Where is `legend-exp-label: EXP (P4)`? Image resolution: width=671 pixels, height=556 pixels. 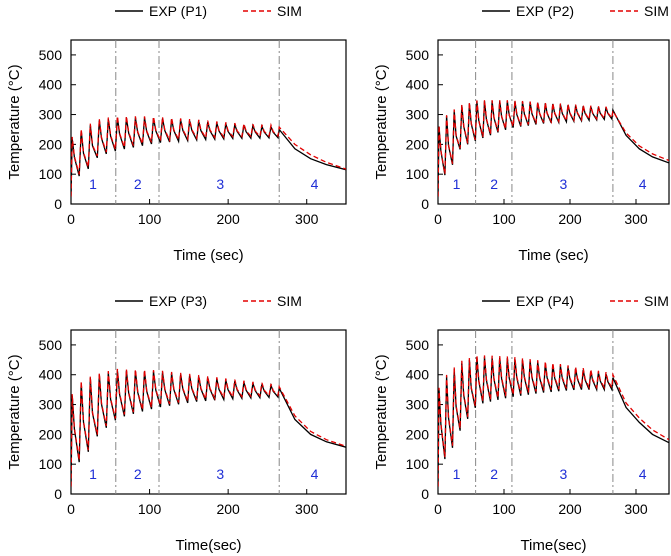 legend-exp-label: EXP (P4) is located at coordinates (545, 301).